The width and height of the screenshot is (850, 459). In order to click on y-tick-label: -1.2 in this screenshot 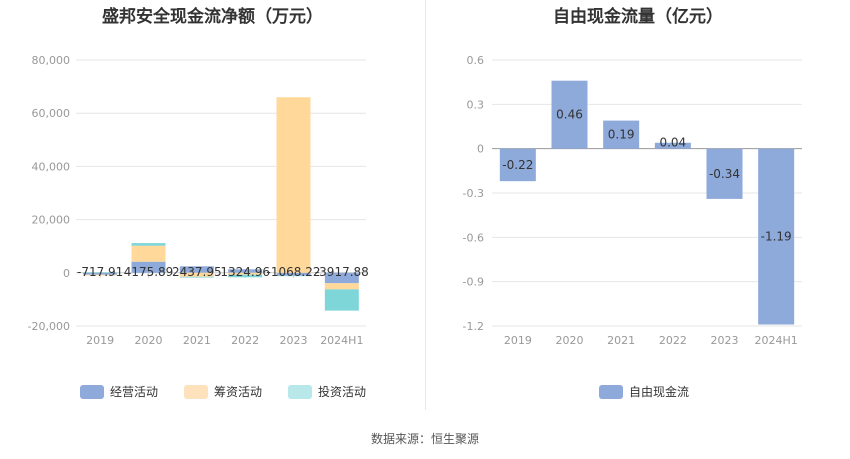, I will do `click(473, 326)`.